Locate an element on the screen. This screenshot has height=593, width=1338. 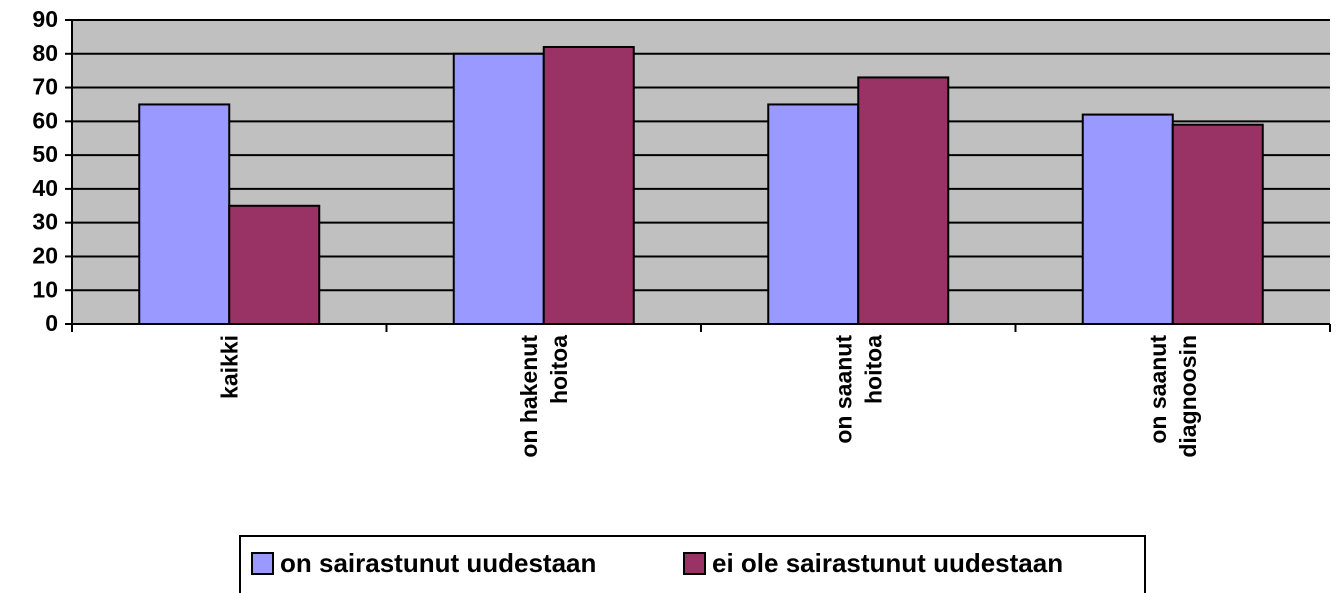
y-tick-label: 60 is located at coordinates (45, 120).